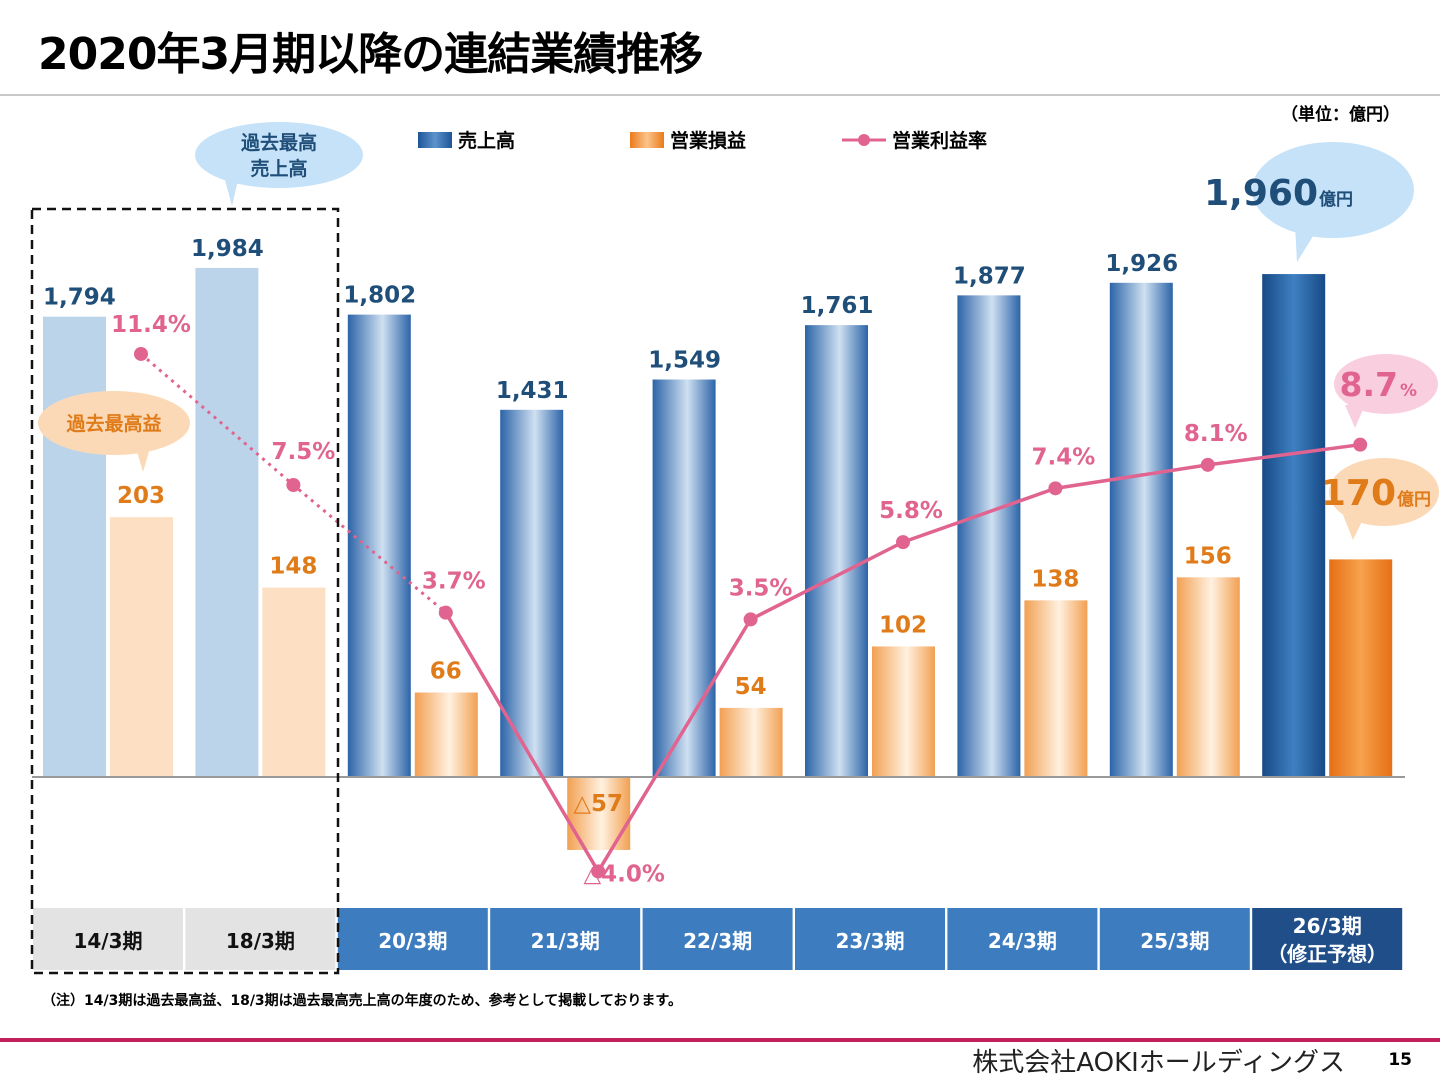 The height and width of the screenshot is (1080, 1440). What do you see at coordinates (1055, 579) in the screenshot?
I see `op-profit-value-label: 138` at bounding box center [1055, 579].